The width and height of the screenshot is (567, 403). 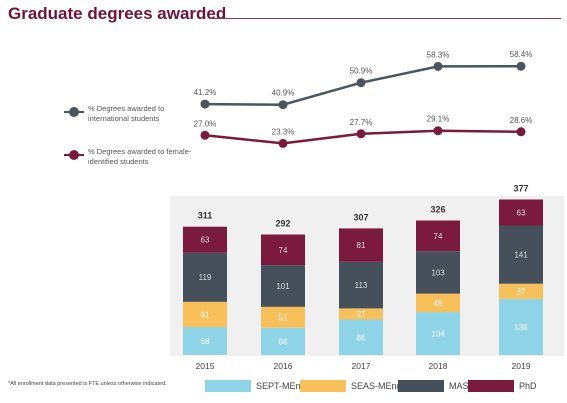 I want to click on bar-value-label: 45, so click(x=438, y=303).